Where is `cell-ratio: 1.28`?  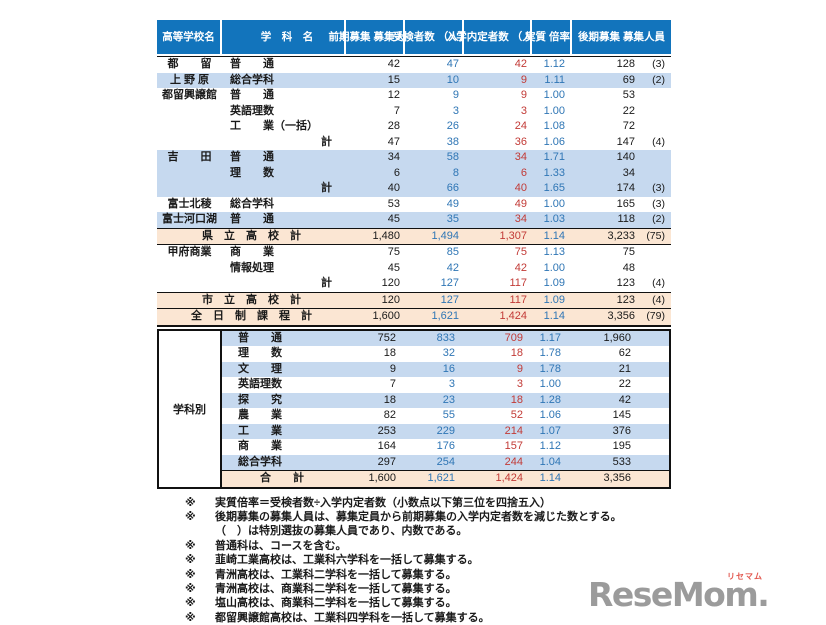
cell-ratio: 1.28 is located at coordinates (548, 401).